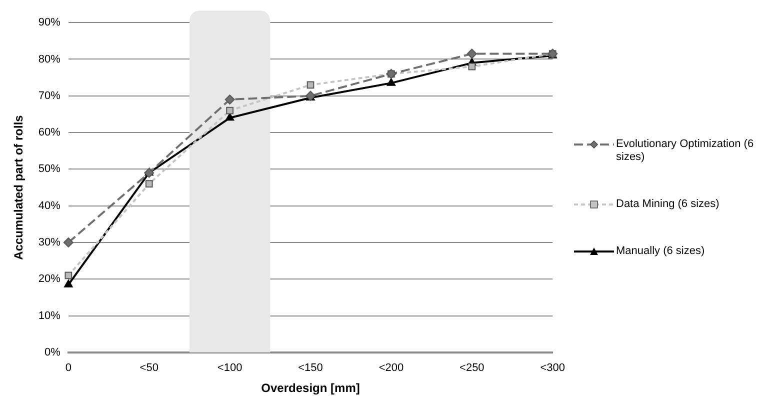  What do you see at coordinates (49, 242) in the screenshot?
I see `y-tick-label: 30%` at bounding box center [49, 242].